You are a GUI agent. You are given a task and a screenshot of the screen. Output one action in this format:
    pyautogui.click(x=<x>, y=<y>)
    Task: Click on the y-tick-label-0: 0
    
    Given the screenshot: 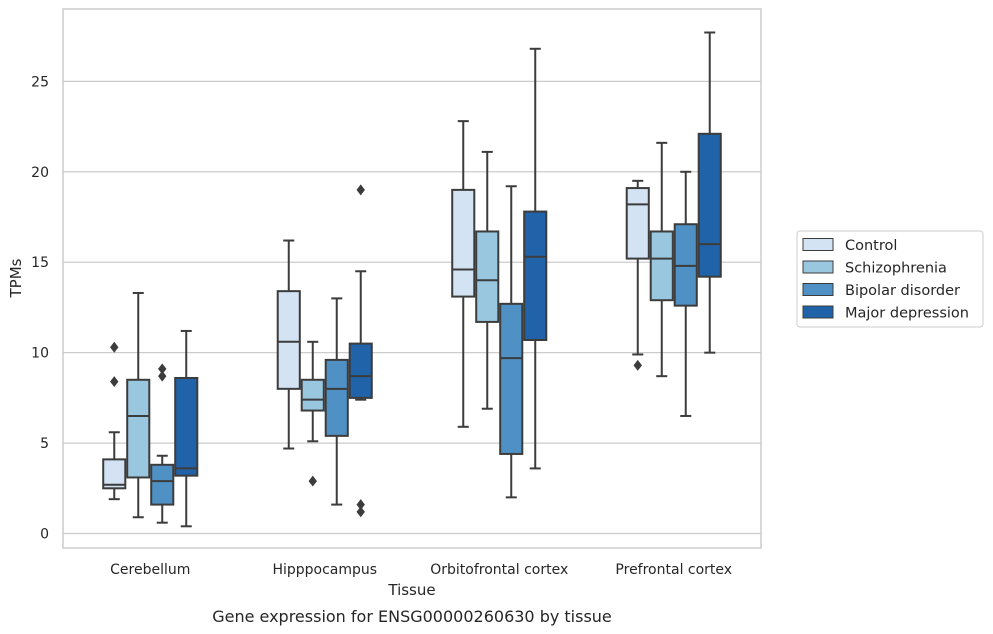 What is the action you would take?
    pyautogui.click(x=44, y=535)
    